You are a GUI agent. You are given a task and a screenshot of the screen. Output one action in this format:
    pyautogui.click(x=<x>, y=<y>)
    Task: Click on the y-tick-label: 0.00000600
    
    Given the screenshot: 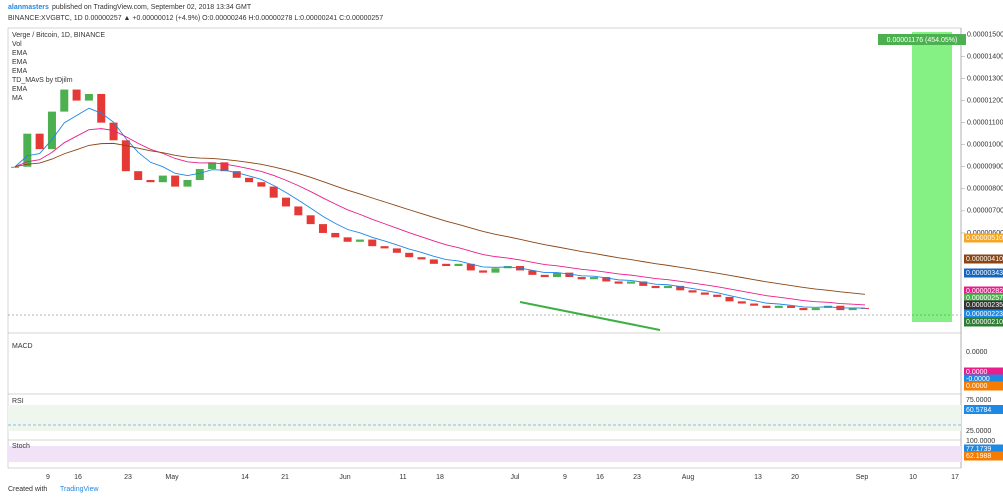 What is the action you would take?
    pyautogui.click(x=985, y=233)
    